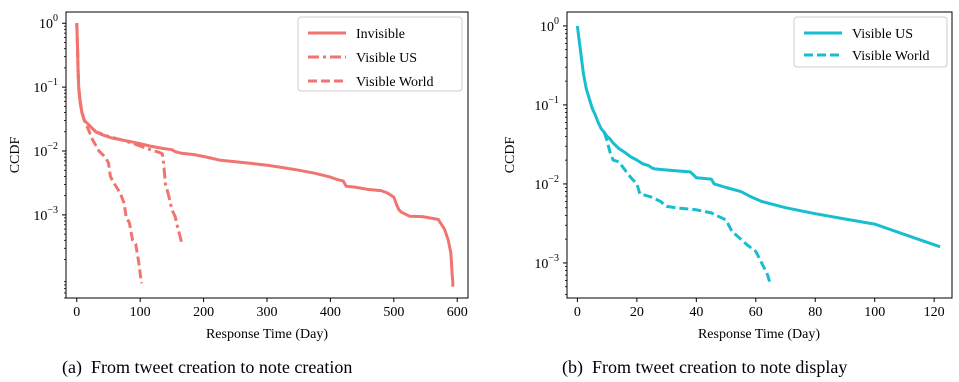 This screenshot has height=382, width=959. Describe the element at coordinates (330, 312) in the screenshot. I see `x-tick-label: 400` at that location.